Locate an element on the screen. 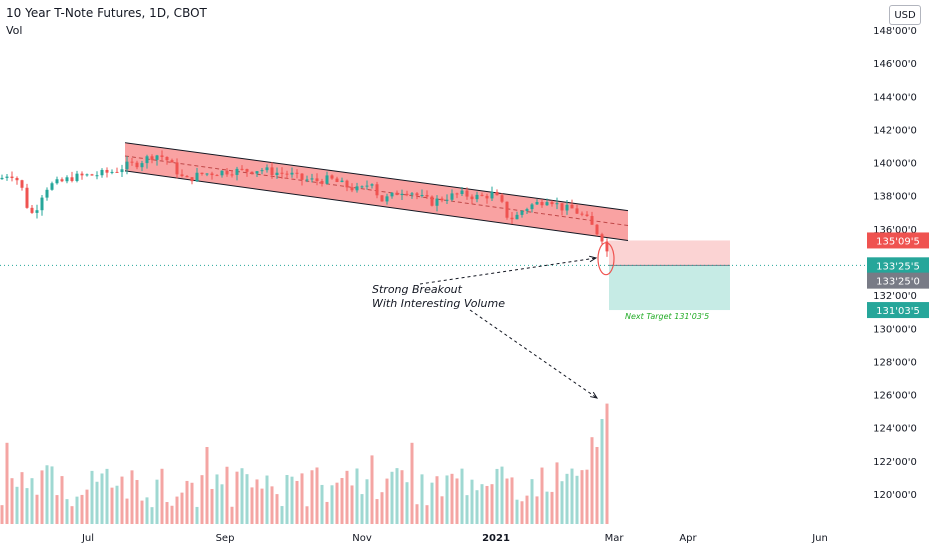 Image resolution: width=932 pixels, height=550 pixels. price-tick-label: 122'00'0 is located at coordinates (895, 462).